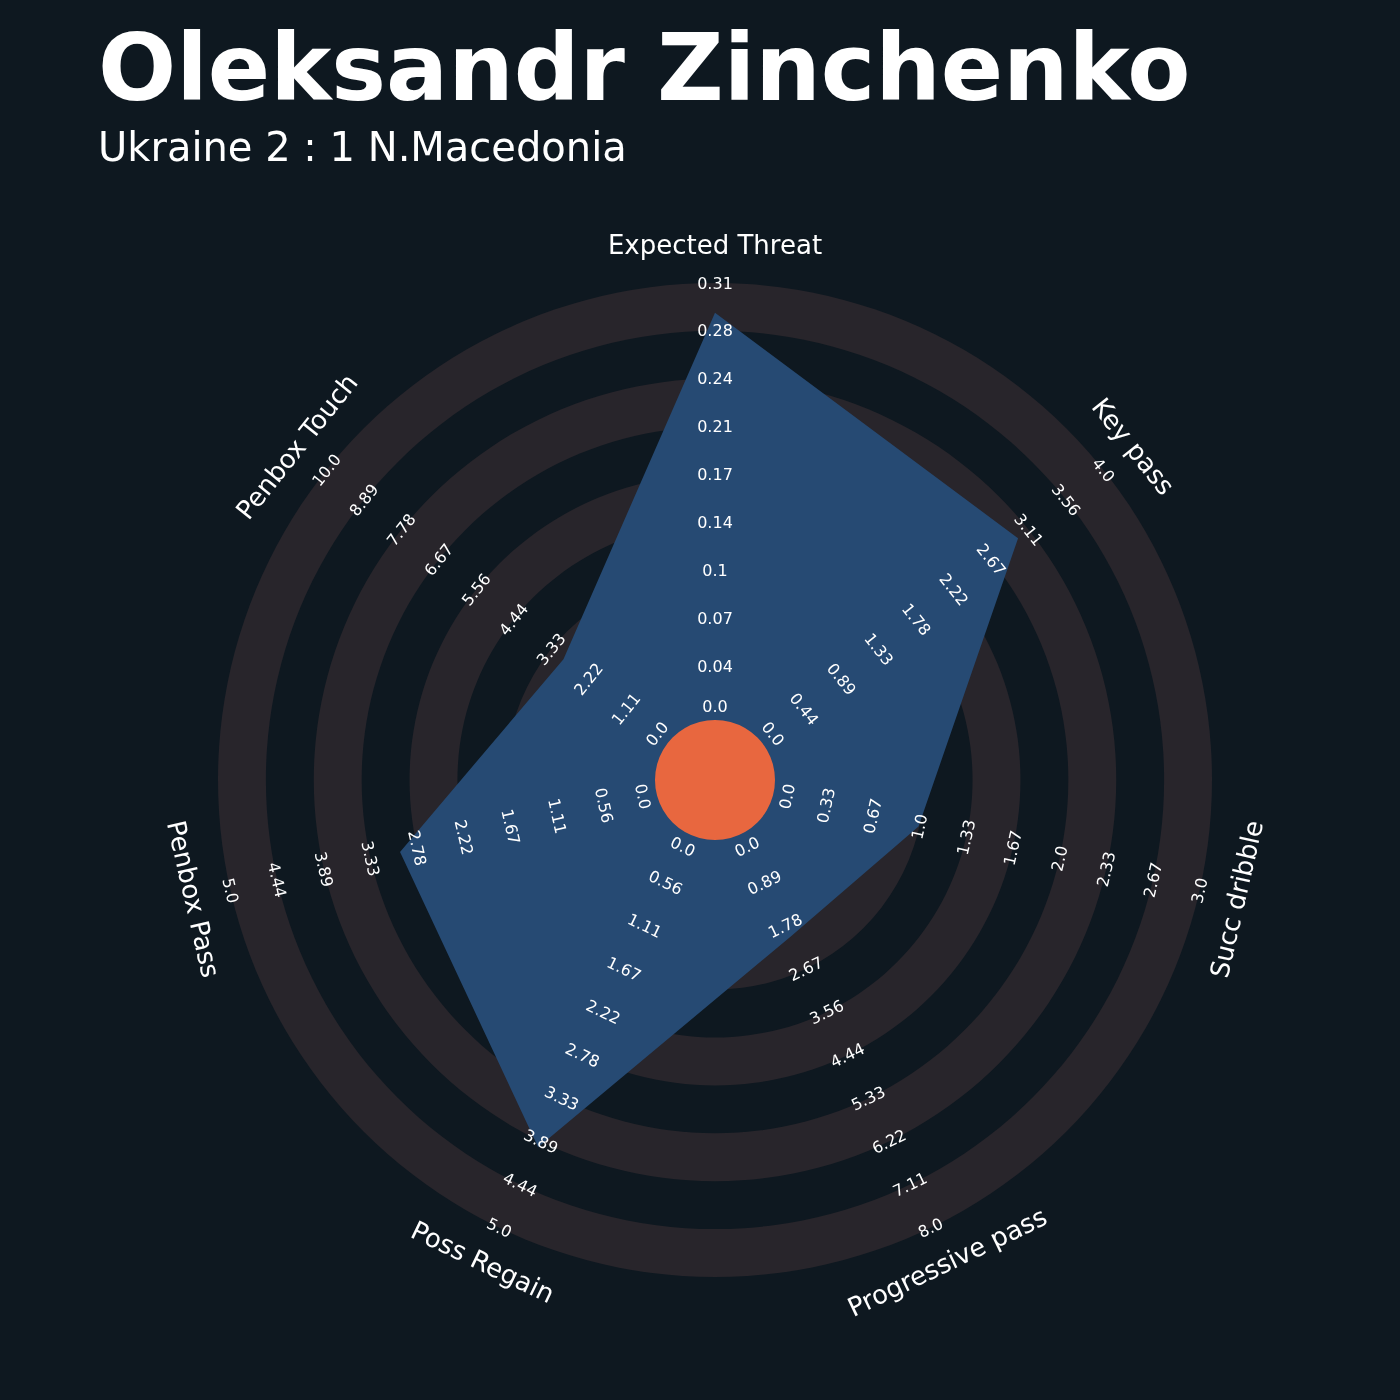 This screenshot has width=1400, height=1400. What do you see at coordinates (715, 570) in the screenshot?
I see `text: 0.1` at bounding box center [715, 570].